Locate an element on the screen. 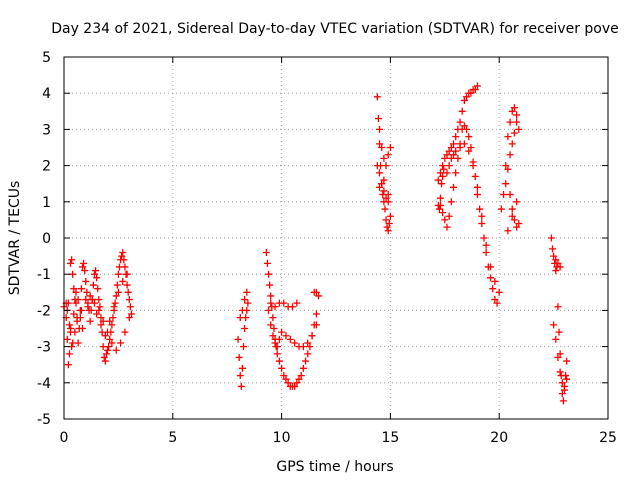 This screenshot has width=640, height=485. x-tick-label: 15 is located at coordinates (390, 438).